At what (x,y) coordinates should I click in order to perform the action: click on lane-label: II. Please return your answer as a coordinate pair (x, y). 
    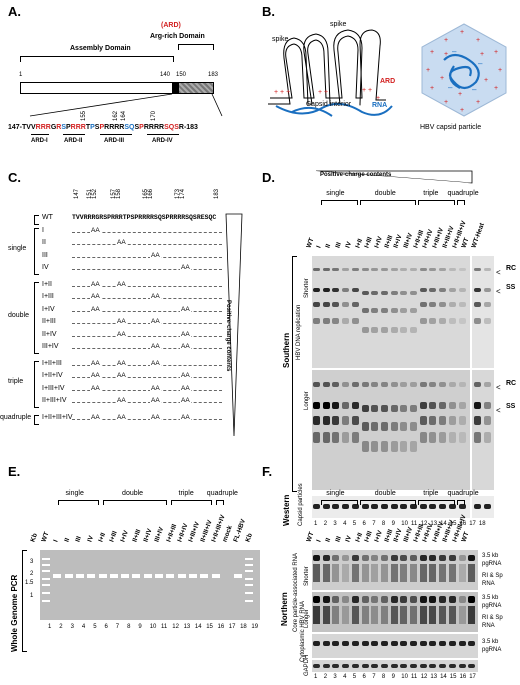
    Looking at the image, I should click on (328, 540).